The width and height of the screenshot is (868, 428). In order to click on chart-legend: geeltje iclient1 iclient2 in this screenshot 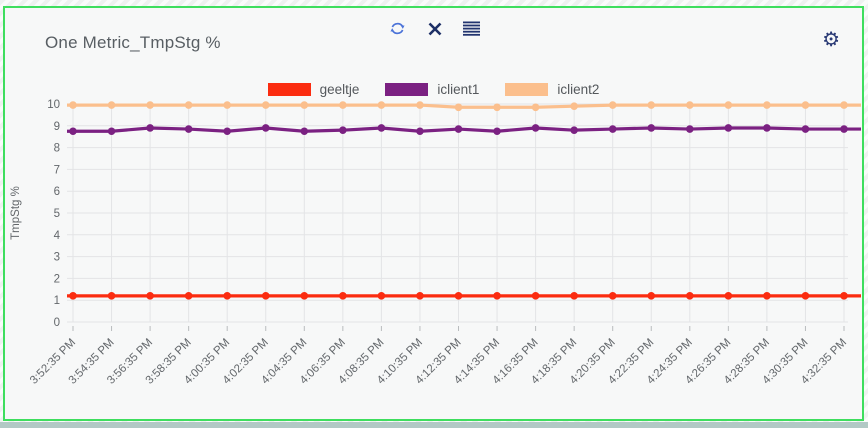, I will do `click(433, 89)`.